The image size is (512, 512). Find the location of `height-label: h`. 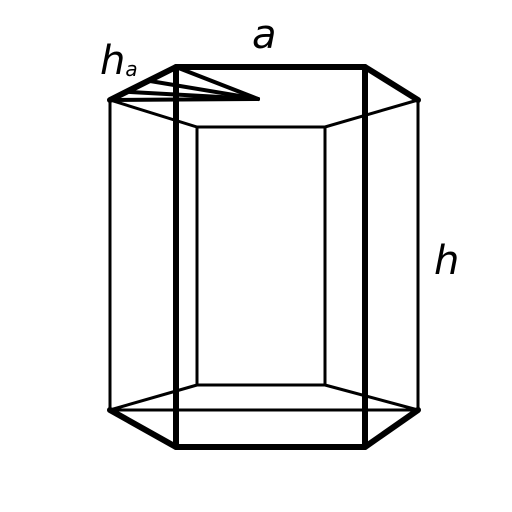

height-label: h is located at coordinates (446, 261).